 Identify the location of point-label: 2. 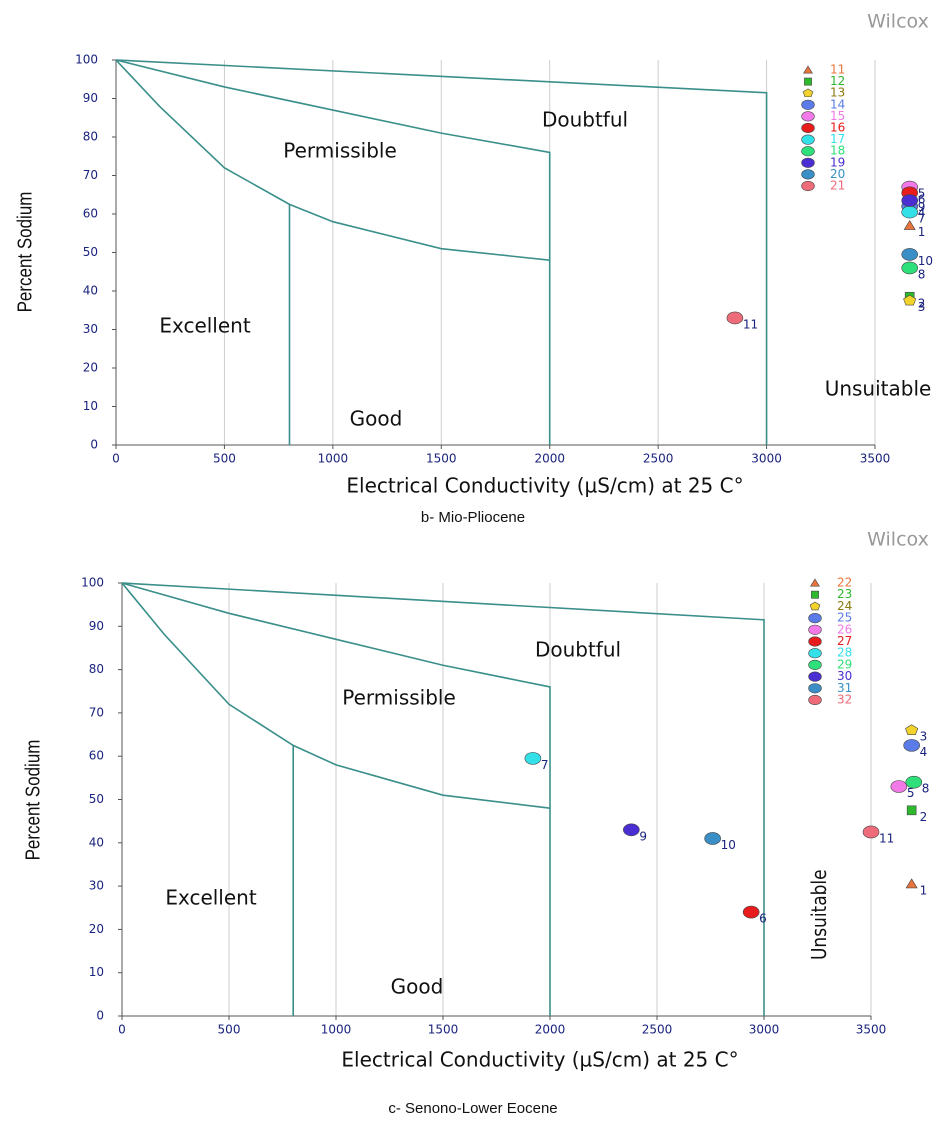
(922, 303).